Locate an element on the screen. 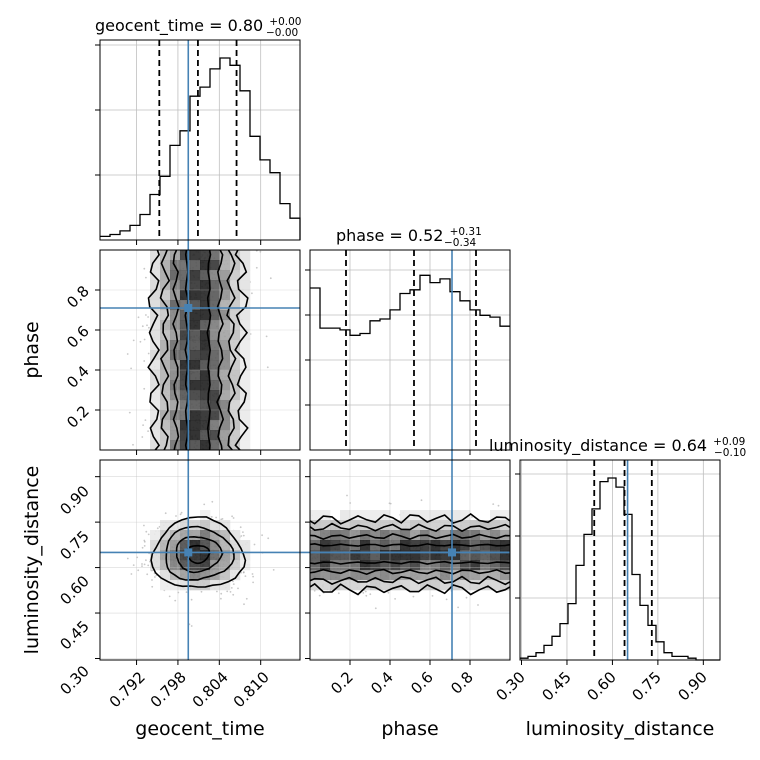 The width and height of the screenshot is (760, 760). title-geocent-time-main: geocent_time = 0.80 is located at coordinates (179, 26).